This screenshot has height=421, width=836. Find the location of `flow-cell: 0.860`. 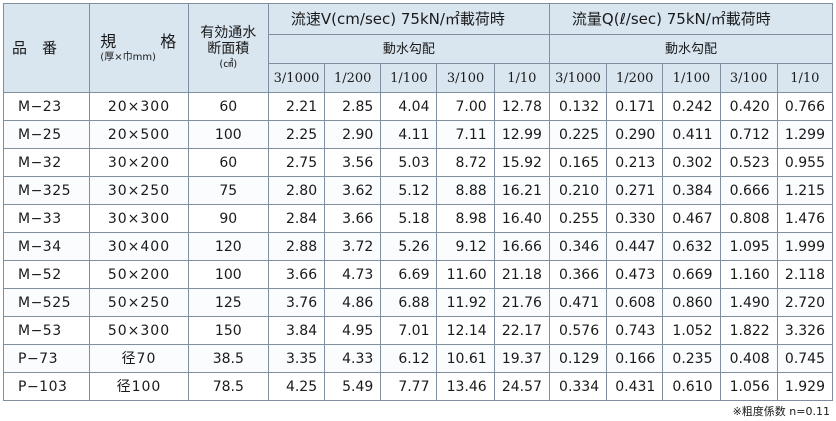

flow-cell: 0.860 is located at coordinates (691, 302).